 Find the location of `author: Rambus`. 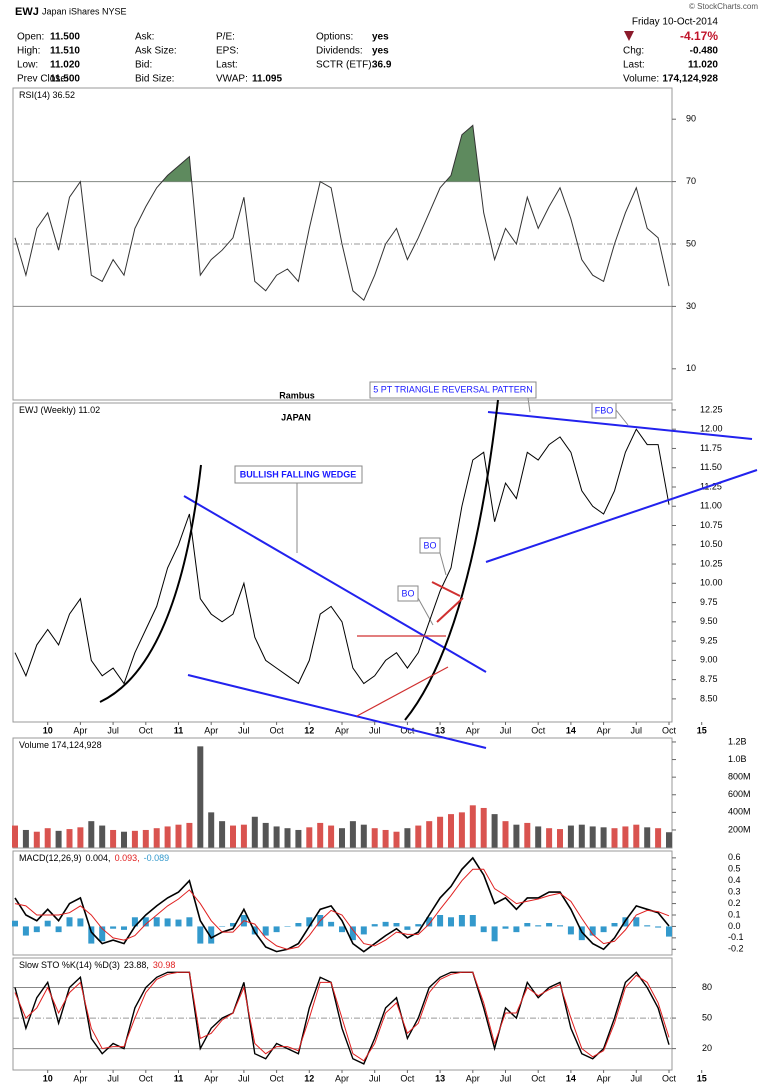

author: Rambus is located at coordinates (297, 395).